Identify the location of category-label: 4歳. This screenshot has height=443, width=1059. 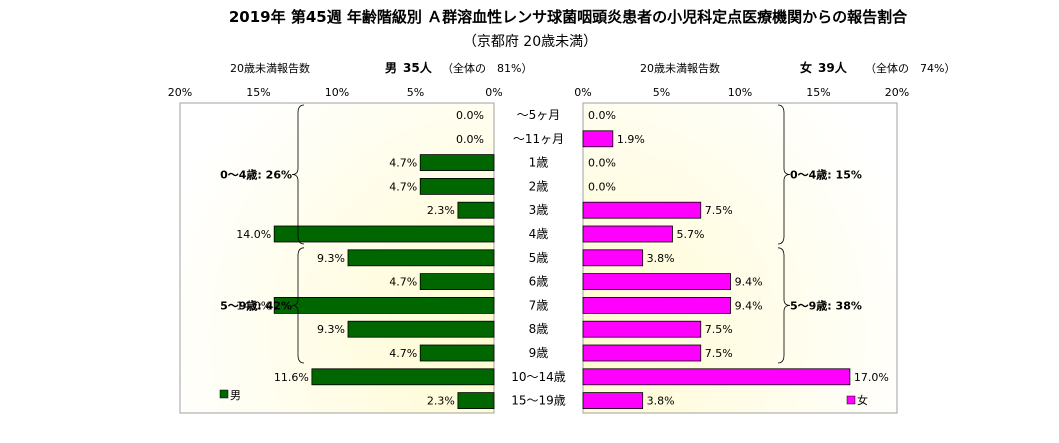
(539, 234).